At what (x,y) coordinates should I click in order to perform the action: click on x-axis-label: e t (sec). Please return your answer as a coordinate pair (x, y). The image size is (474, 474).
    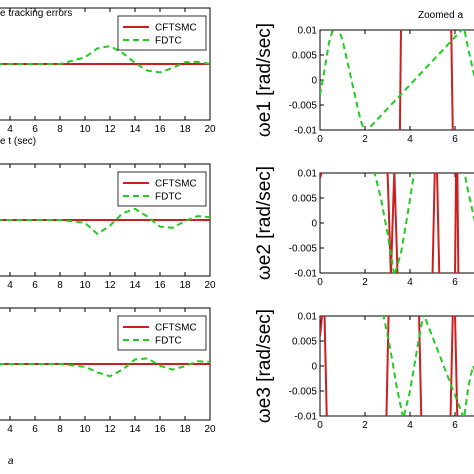
    Looking at the image, I should click on (18, 141).